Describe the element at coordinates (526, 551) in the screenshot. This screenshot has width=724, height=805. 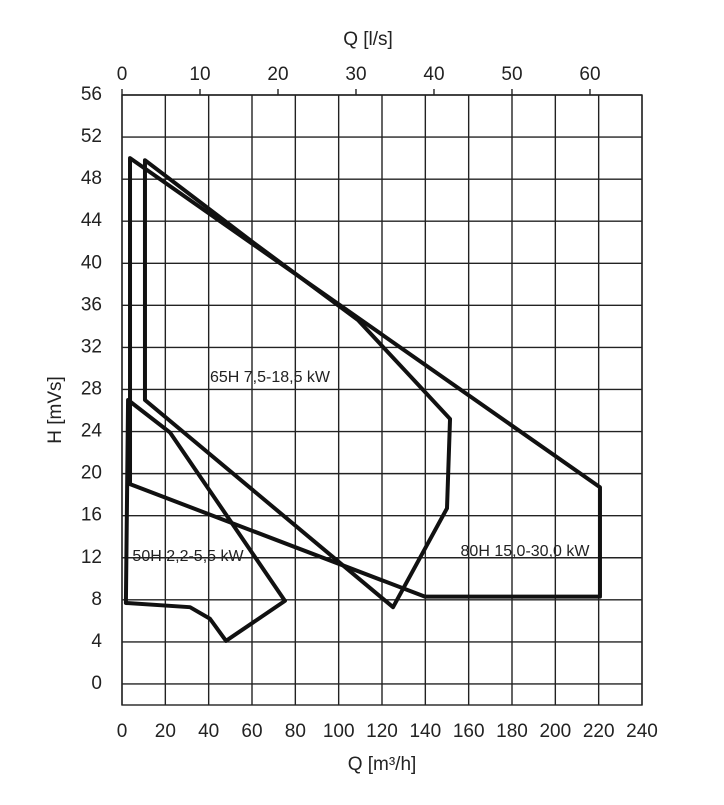
I see `series-label: 80H 15,0-30,0 kW` at that location.